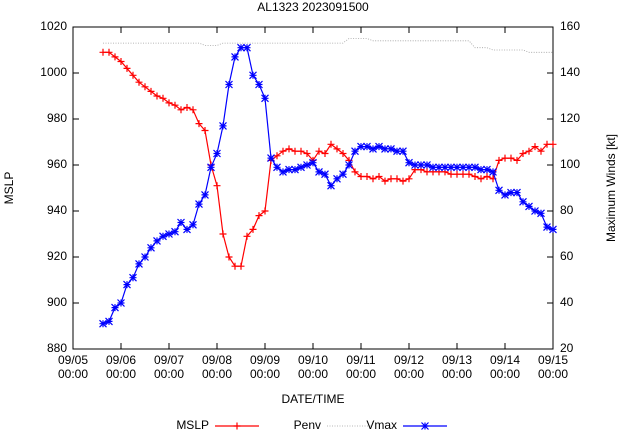 The image size is (619, 432). What do you see at coordinates (217, 367) in the screenshot?
I see `x-tick-label: 09/08 00:00` at bounding box center [217, 367].